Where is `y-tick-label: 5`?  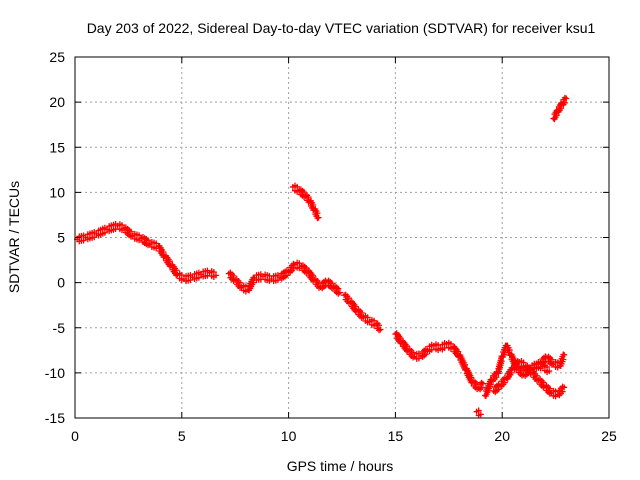 y-tick-label: 5 is located at coordinates (61, 238).